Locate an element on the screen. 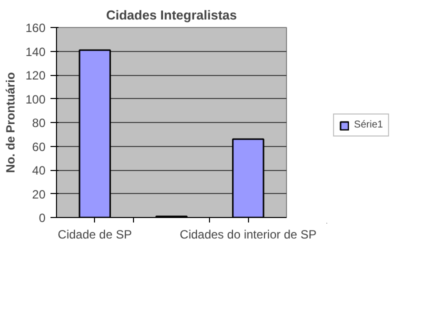 This screenshot has height=328, width=424. y-tick-label: 60 is located at coordinates (39, 147).